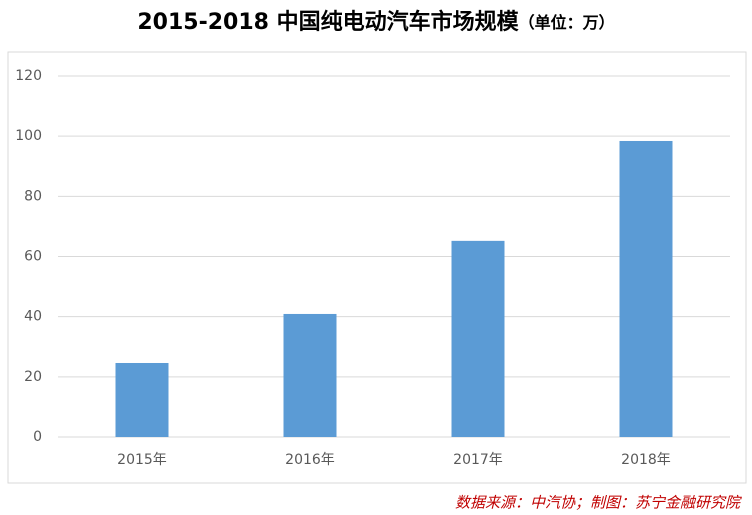  Describe the element at coordinates (310, 460) in the screenshot. I see `x-tick-label: 2016年` at that location.